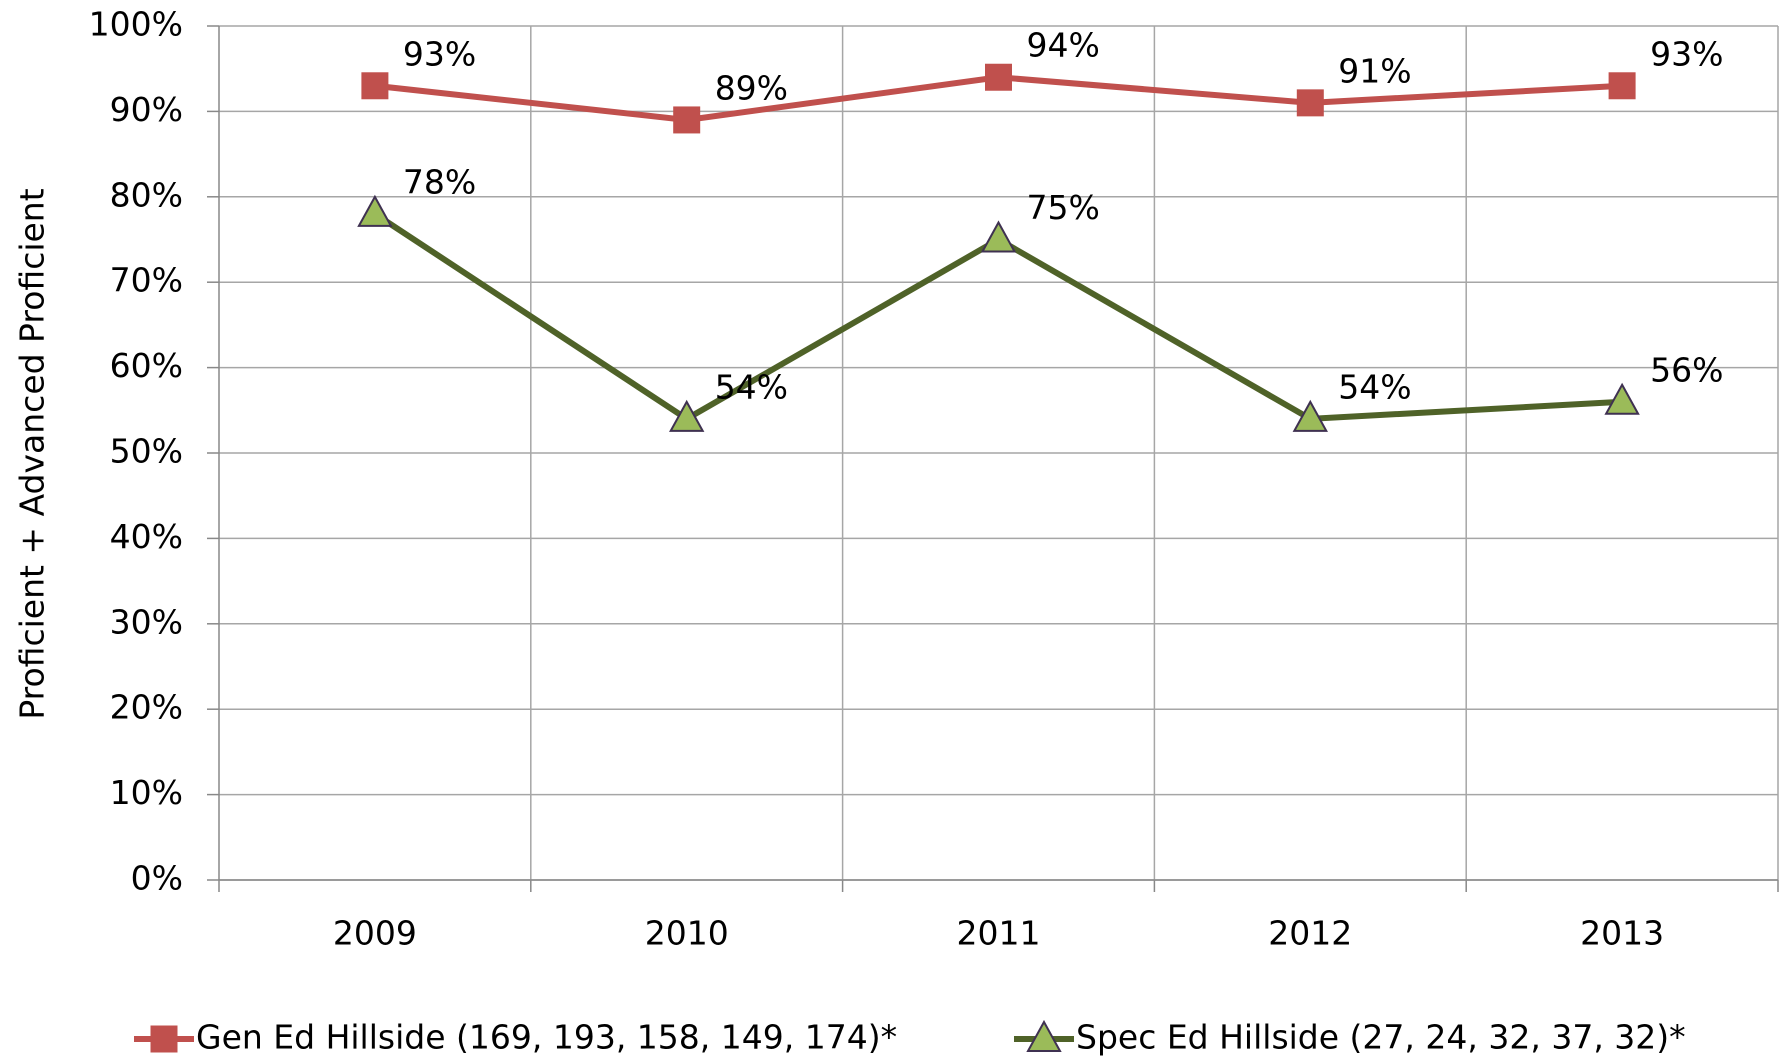 This screenshot has height=1061, width=1780. What do you see at coordinates (146, 280) in the screenshot?
I see `y-tick-label: 70%` at bounding box center [146, 280].